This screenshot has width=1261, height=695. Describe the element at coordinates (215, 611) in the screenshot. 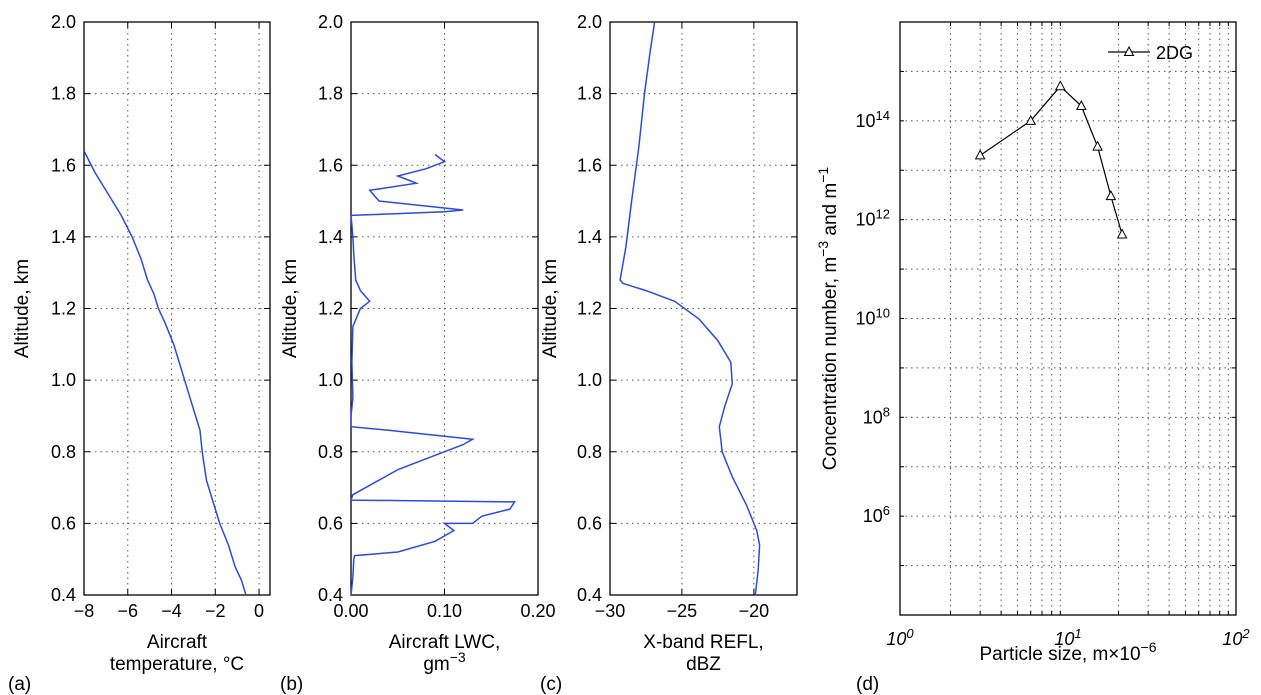

I see `x-tick-label: −2` at that location.